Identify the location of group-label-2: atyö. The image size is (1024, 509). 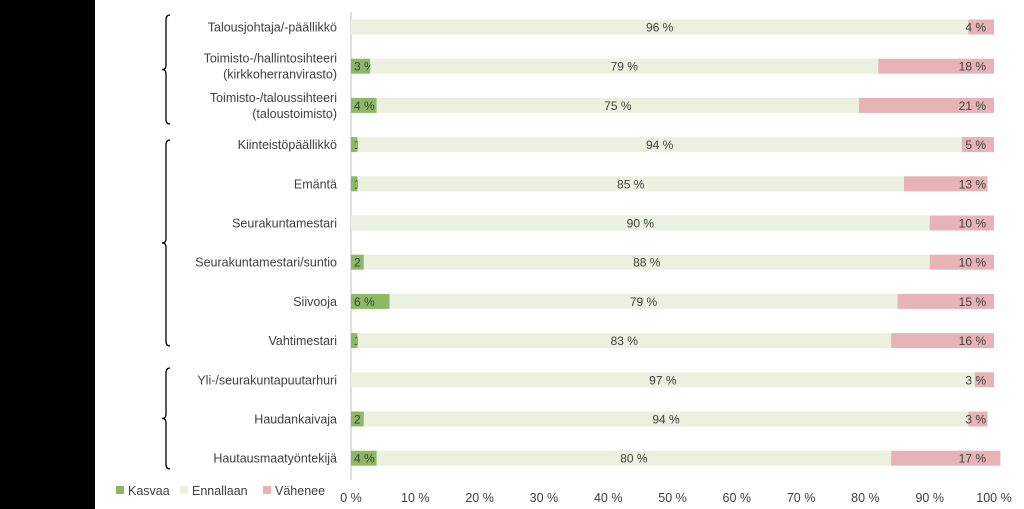
(90, 419).